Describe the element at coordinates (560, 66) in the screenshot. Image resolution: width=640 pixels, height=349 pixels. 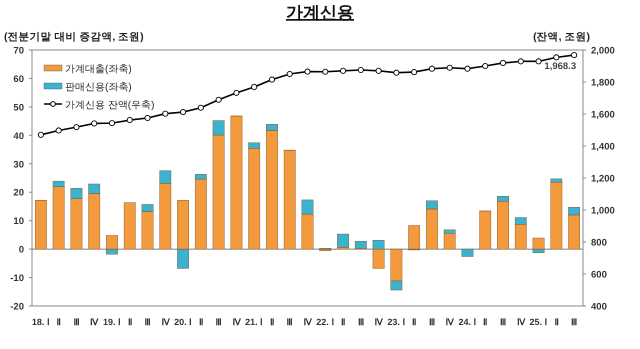
I see `data-label: 1,968.3` at that location.